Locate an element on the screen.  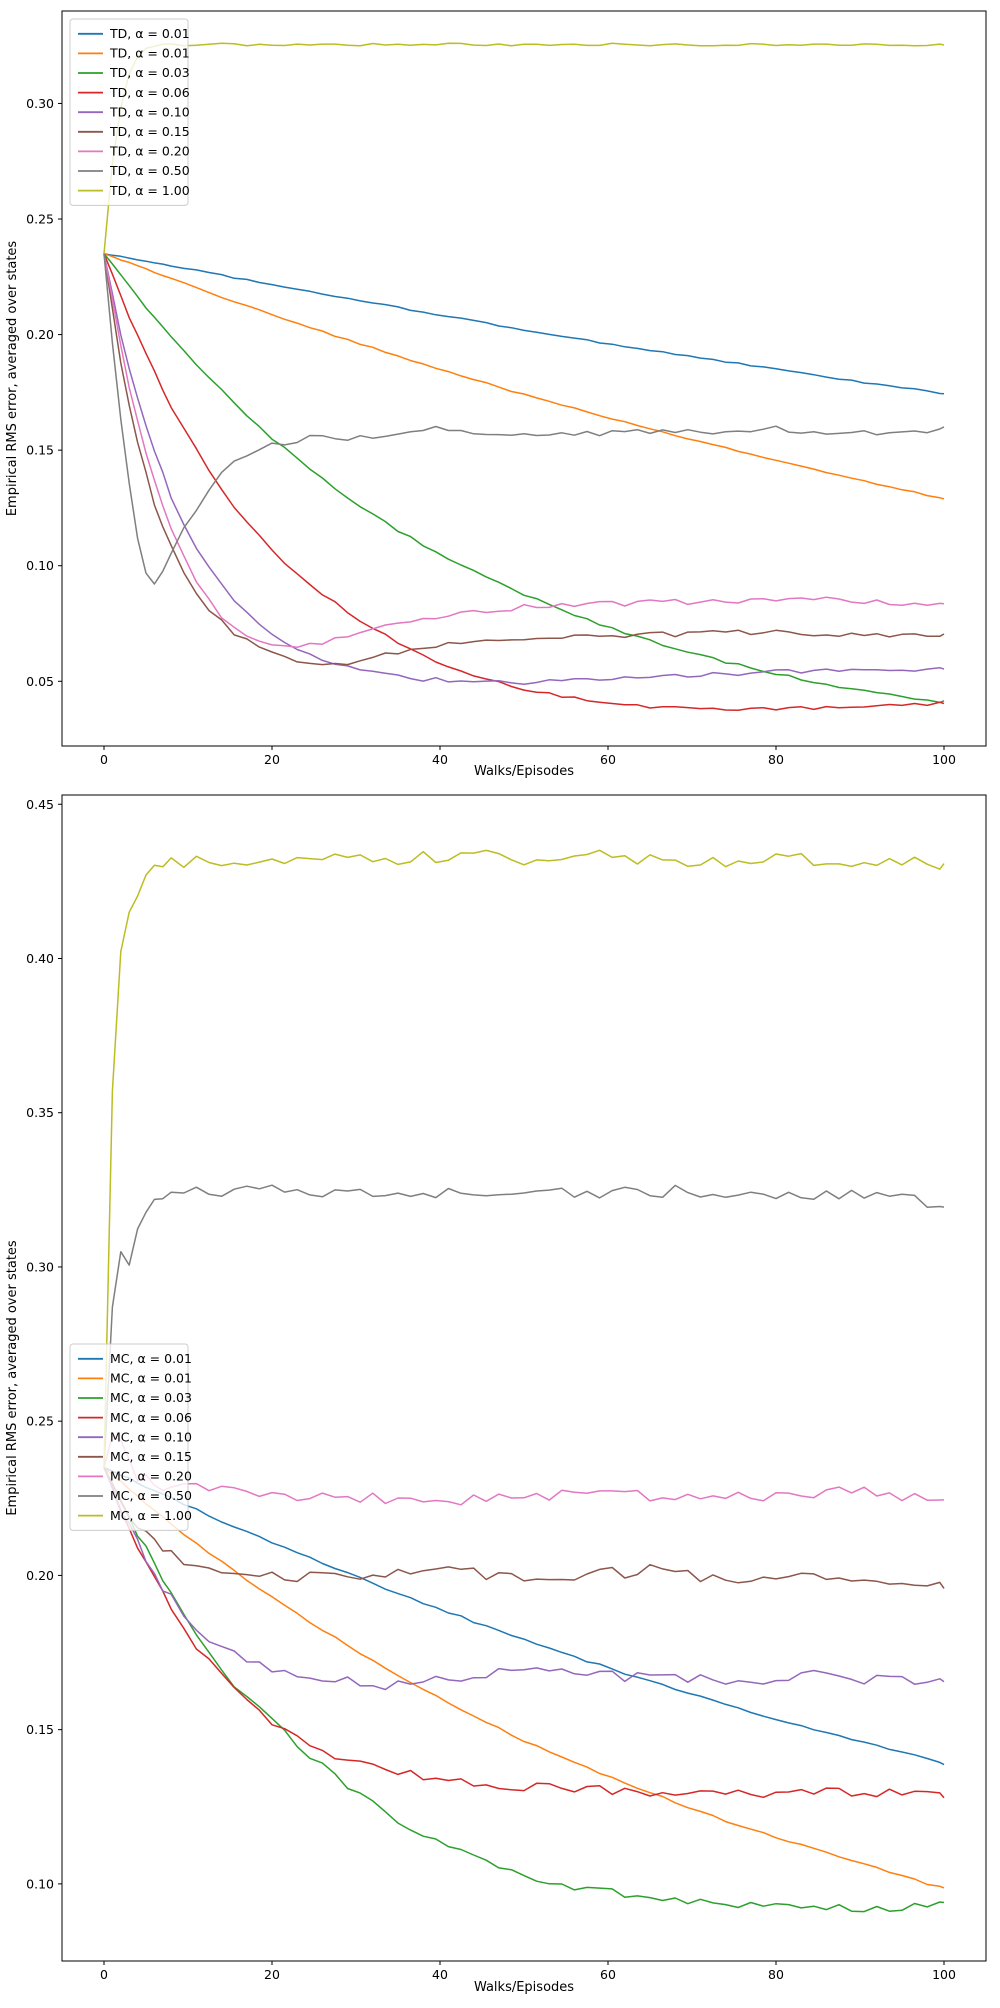
legend-label: TD, α = 0.15 is located at coordinates (149, 131).